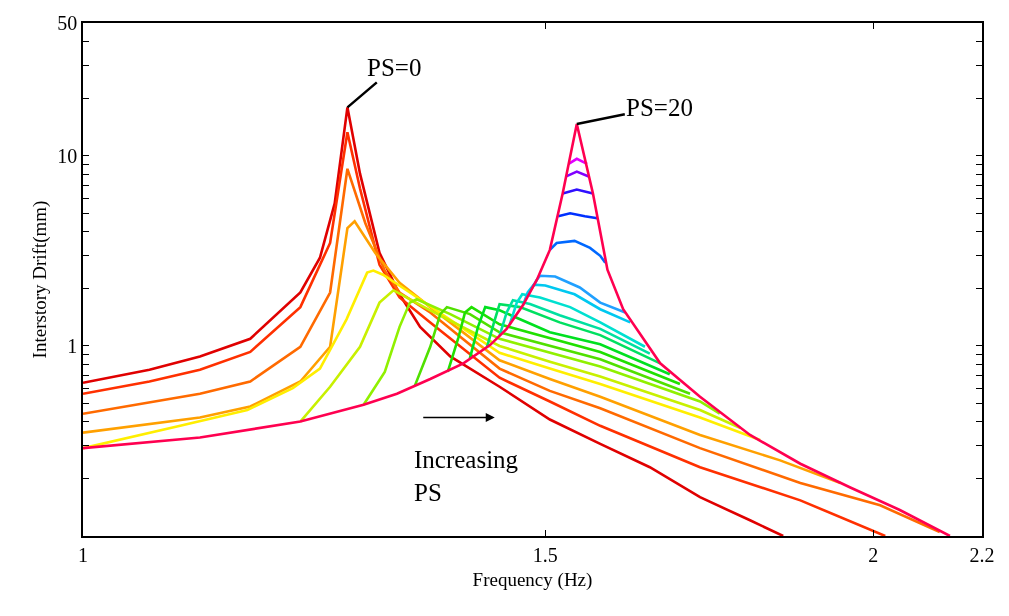 The image size is (1009, 616). Describe the element at coordinates (67, 23) in the screenshot. I see `y-tick-label: 50` at that location.